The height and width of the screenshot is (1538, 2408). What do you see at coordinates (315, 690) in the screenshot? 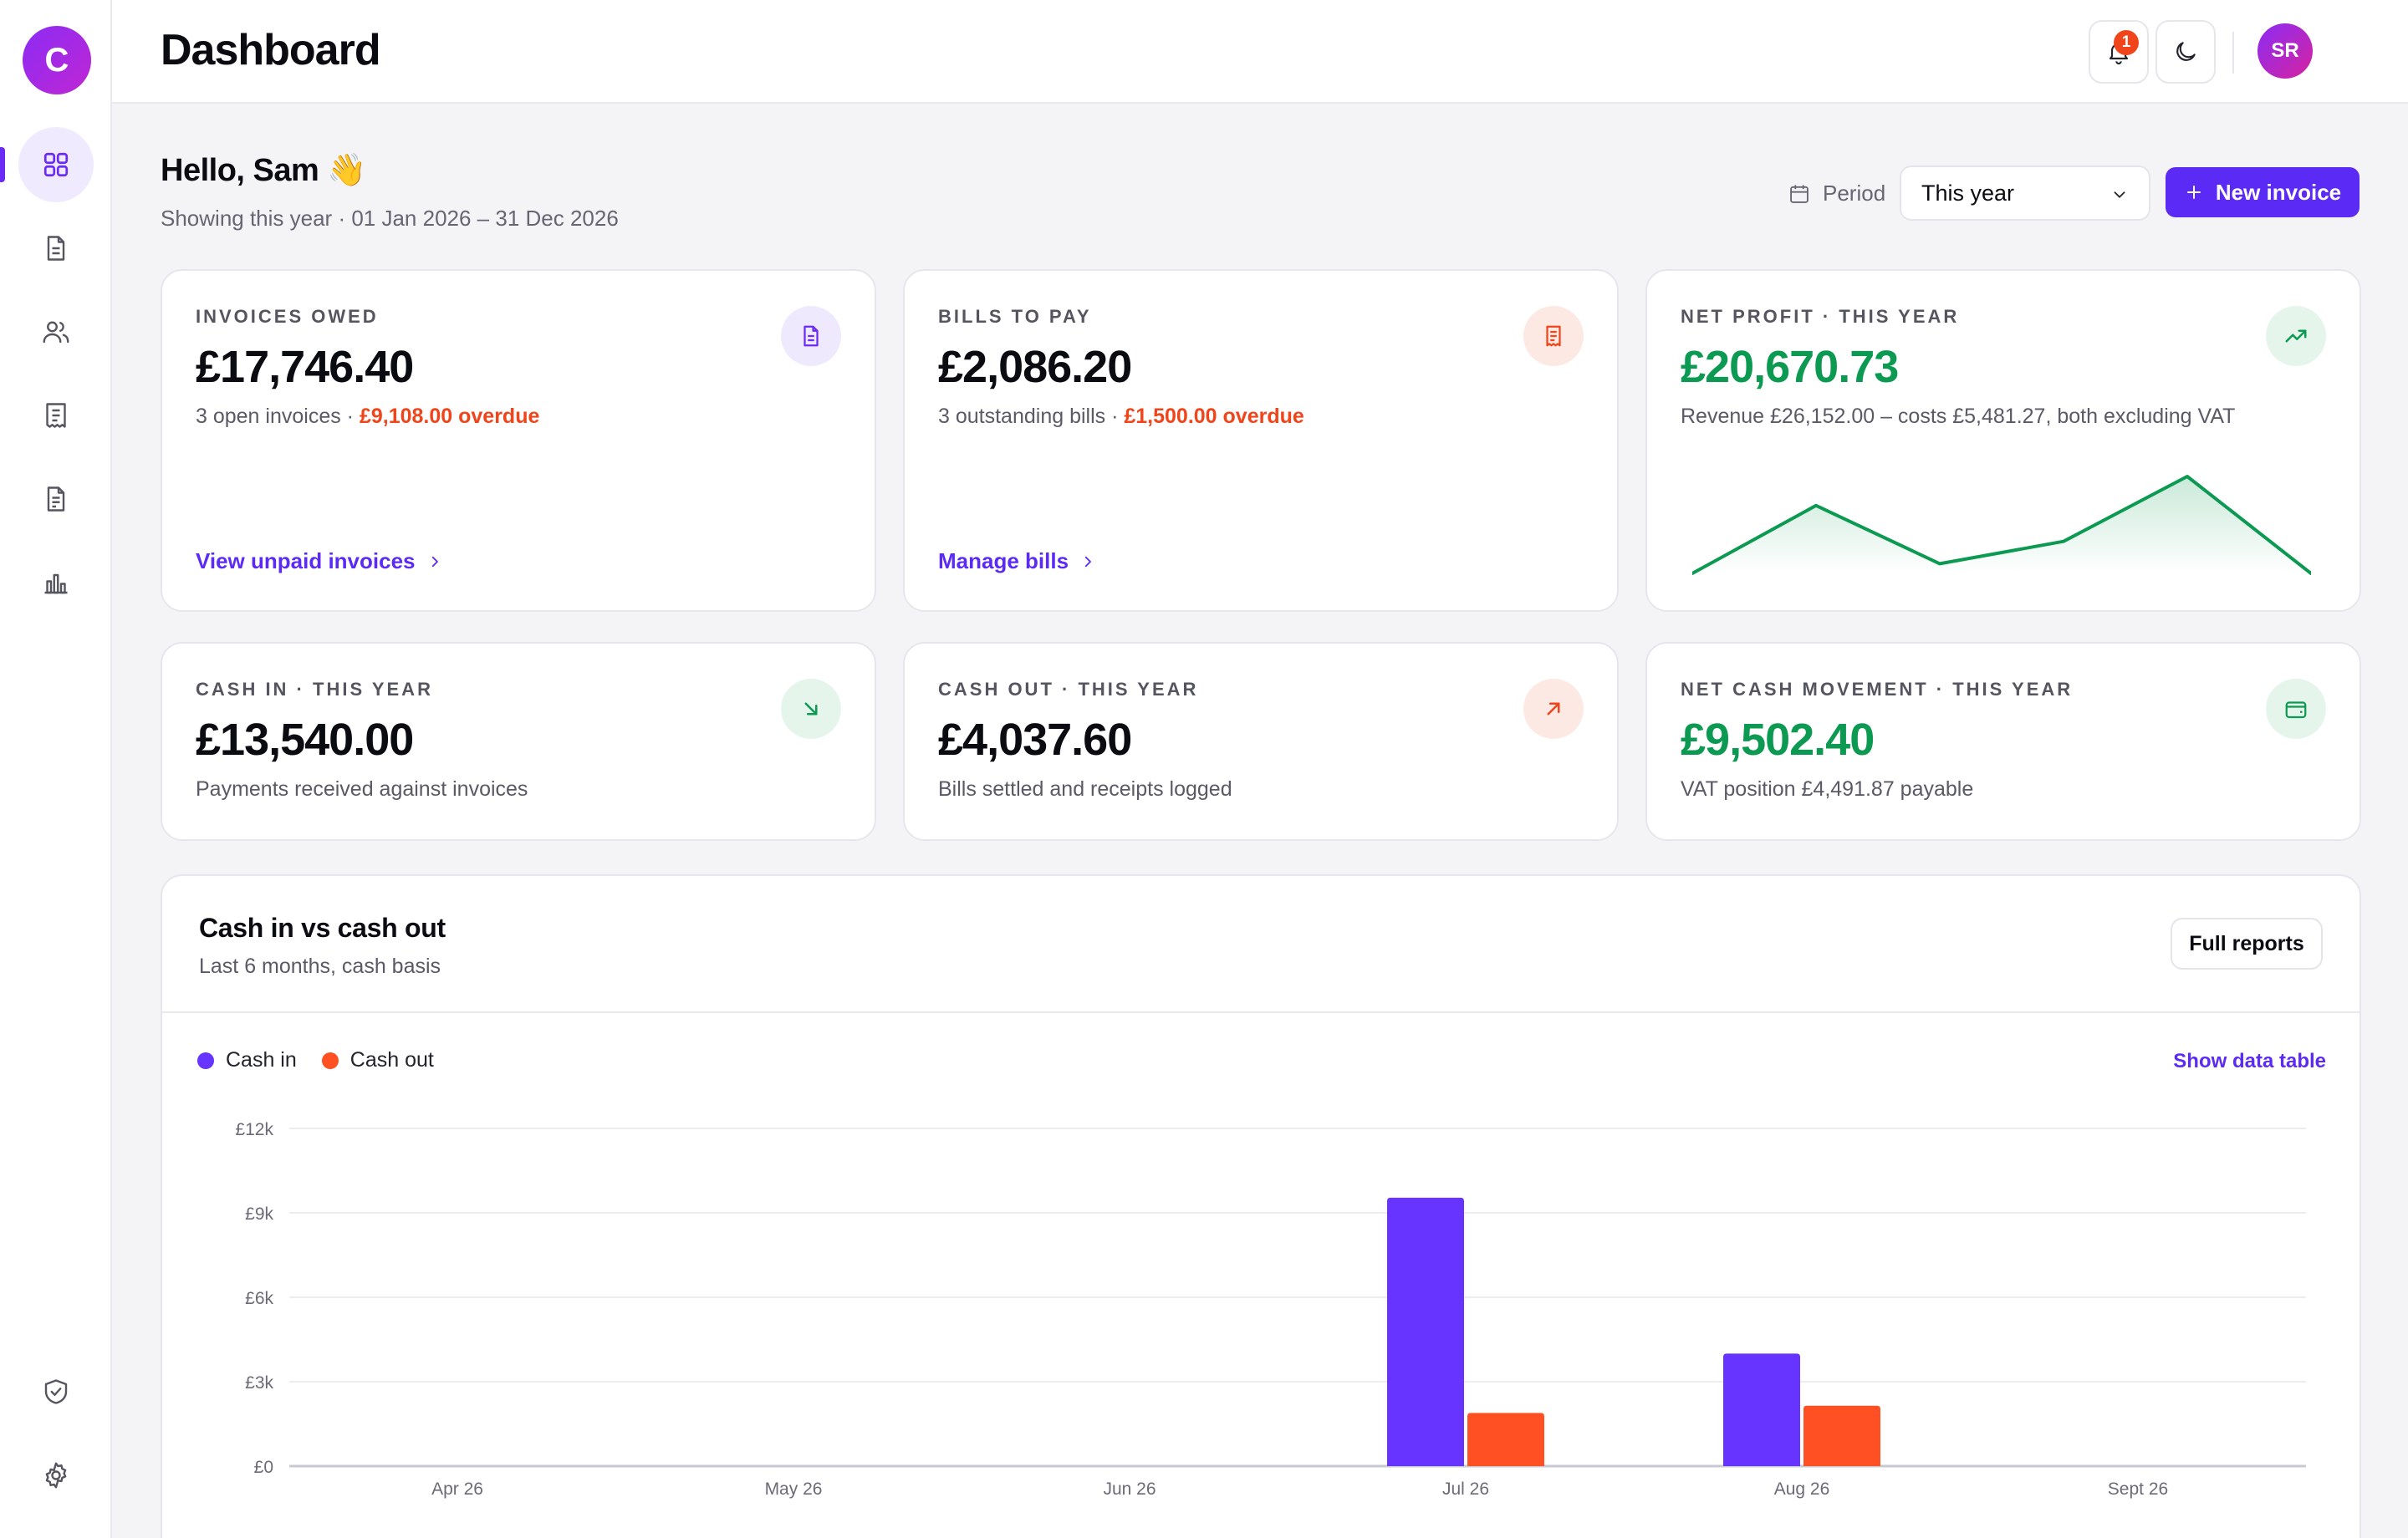
I see `card-label: Cash in · This year` at bounding box center [315, 690].